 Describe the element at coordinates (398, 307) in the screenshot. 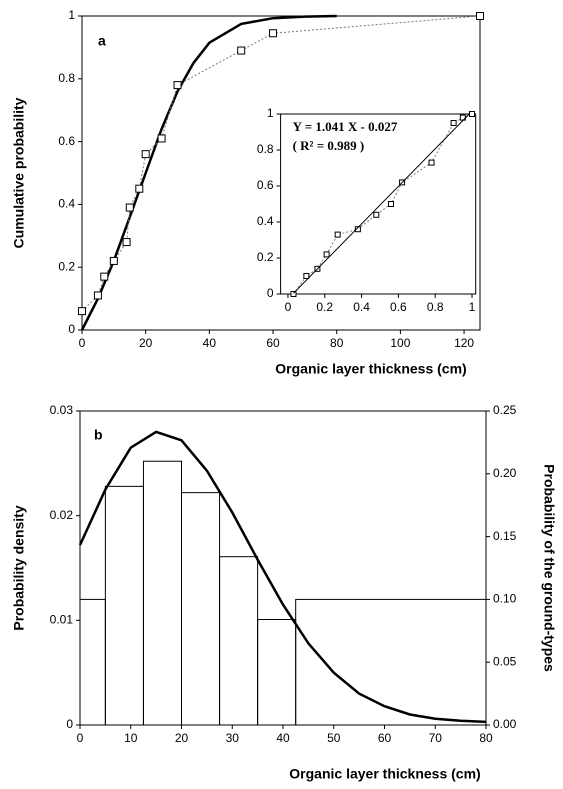

I see `x-tick-label: 0.6` at that location.